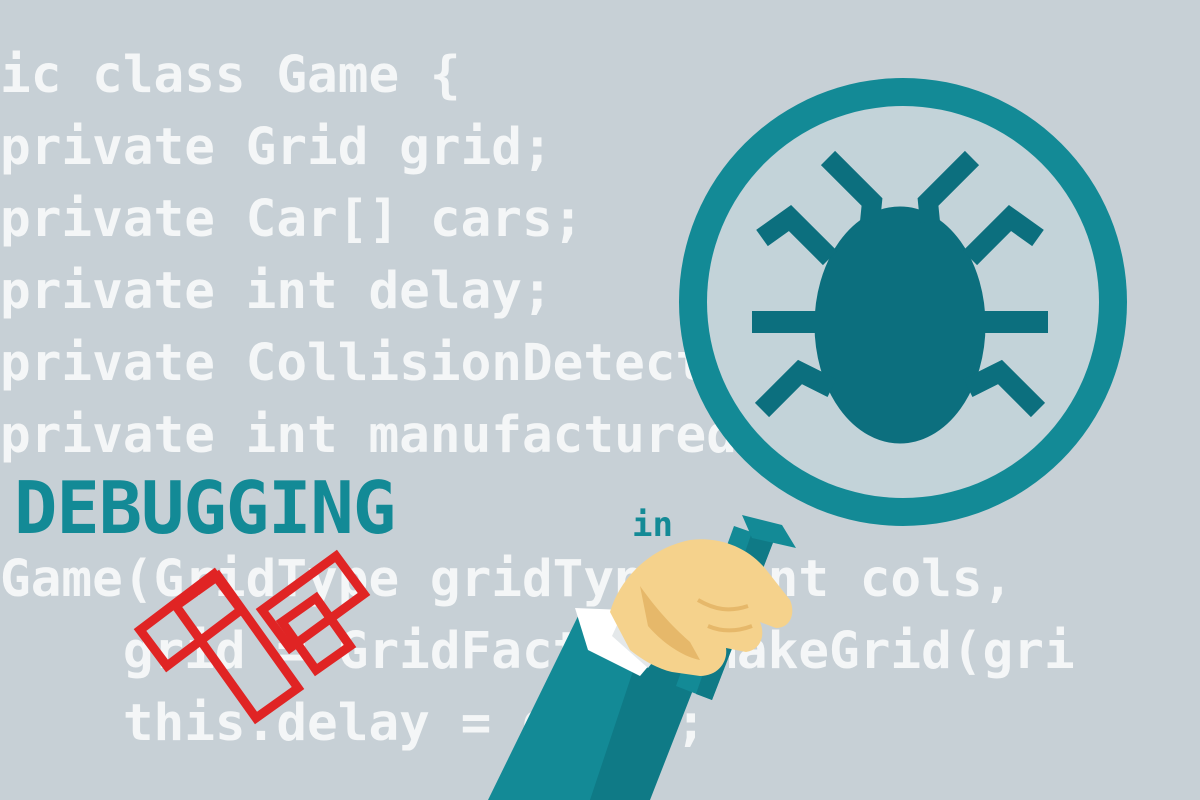 The image size is (1200, 800). I want to click on bug-icon, so click(900, 297).